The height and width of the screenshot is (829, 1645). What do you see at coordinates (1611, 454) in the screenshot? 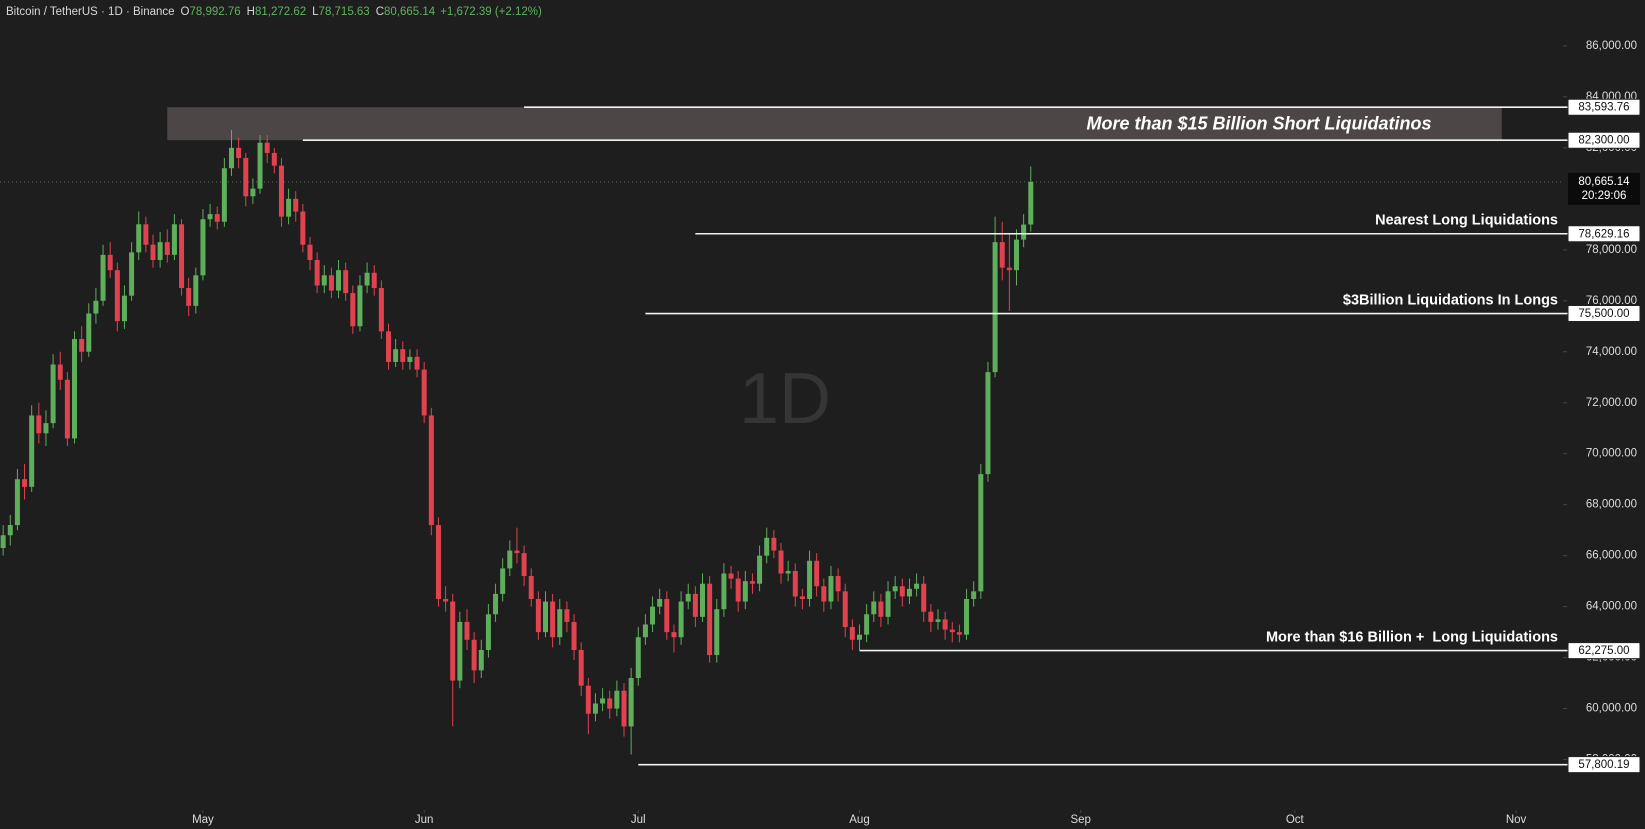
I see `y-tick-label: 70,000.00` at bounding box center [1611, 454].